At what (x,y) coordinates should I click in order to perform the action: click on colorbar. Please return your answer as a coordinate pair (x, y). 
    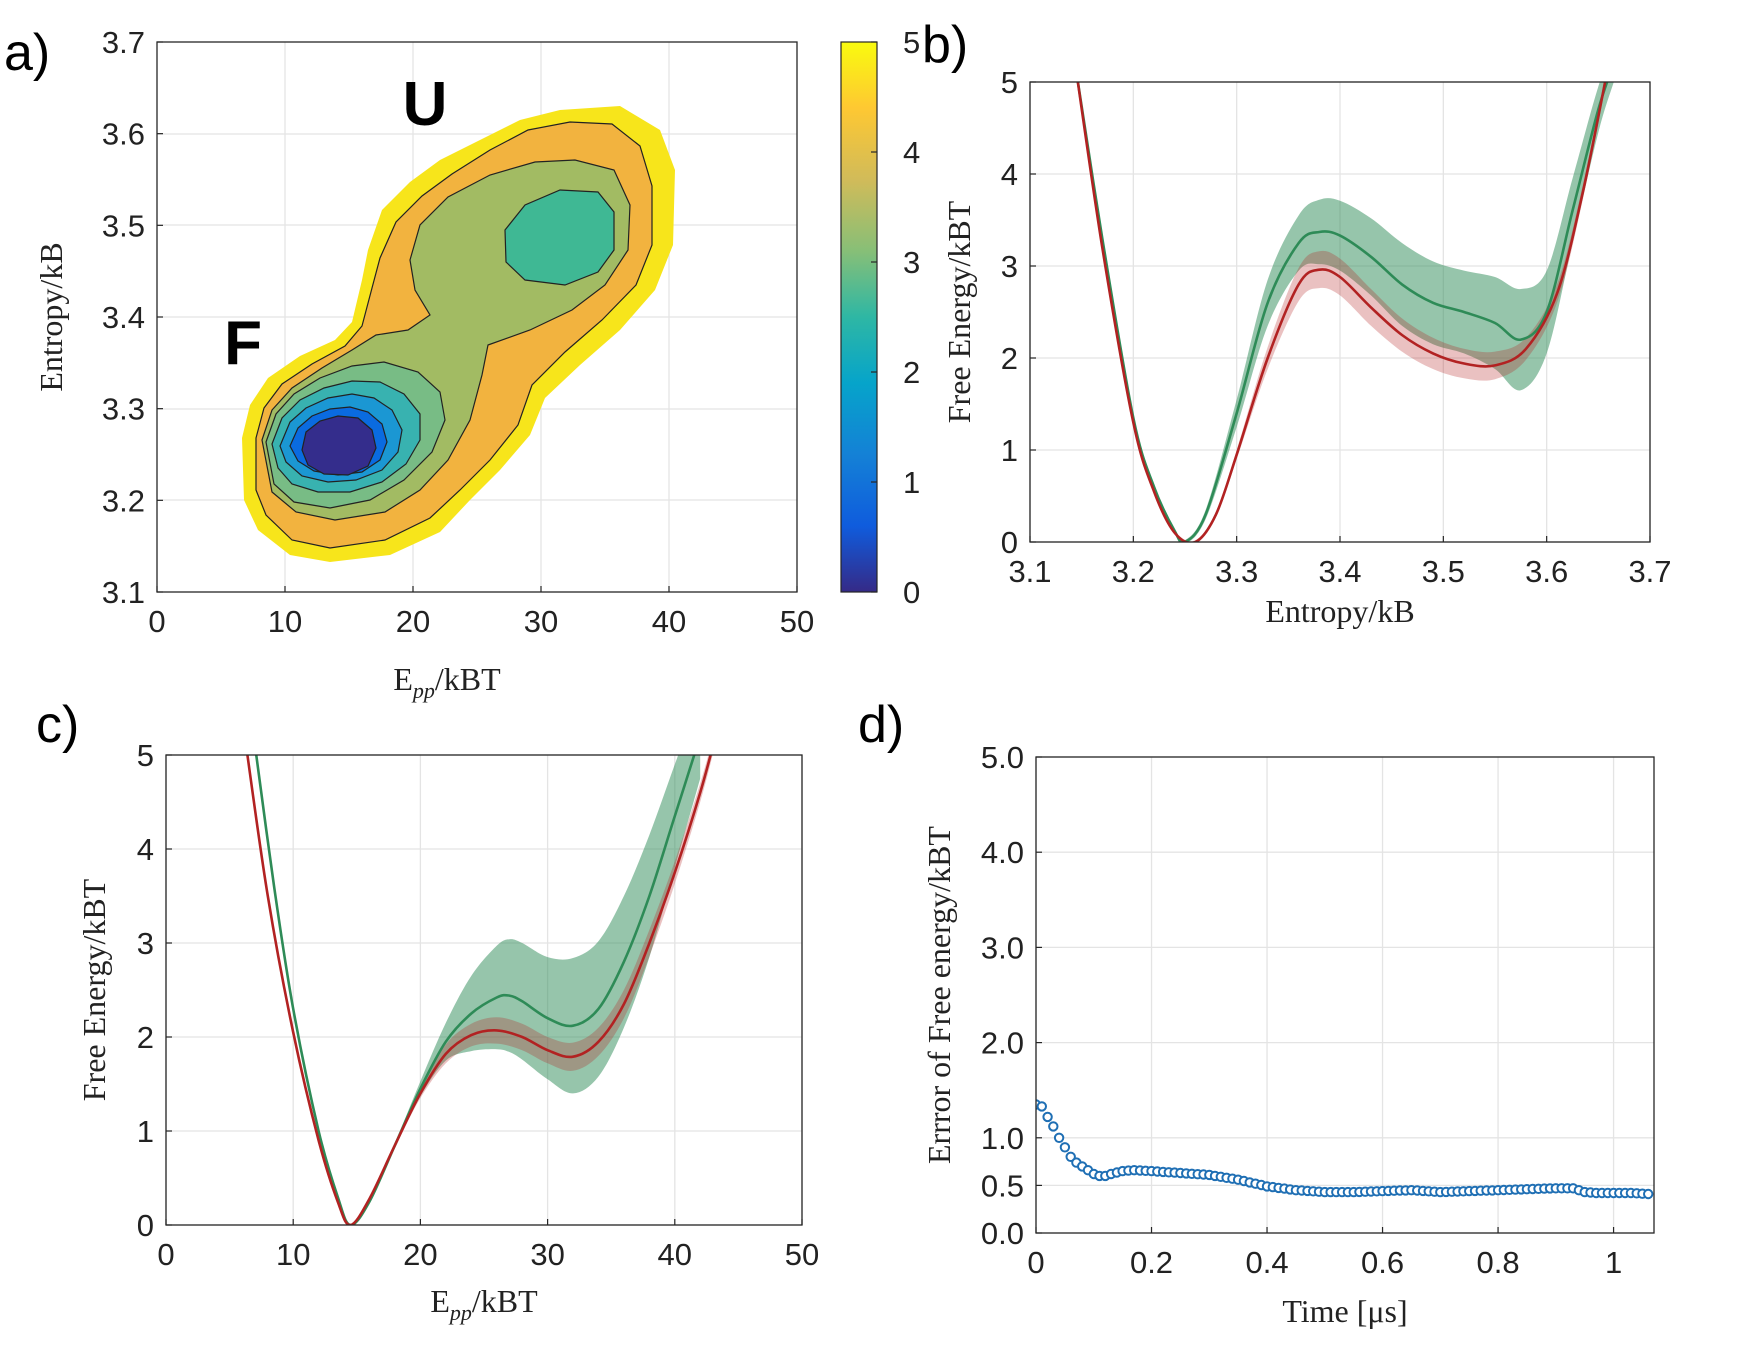
    Looking at the image, I should click on (859, 317).